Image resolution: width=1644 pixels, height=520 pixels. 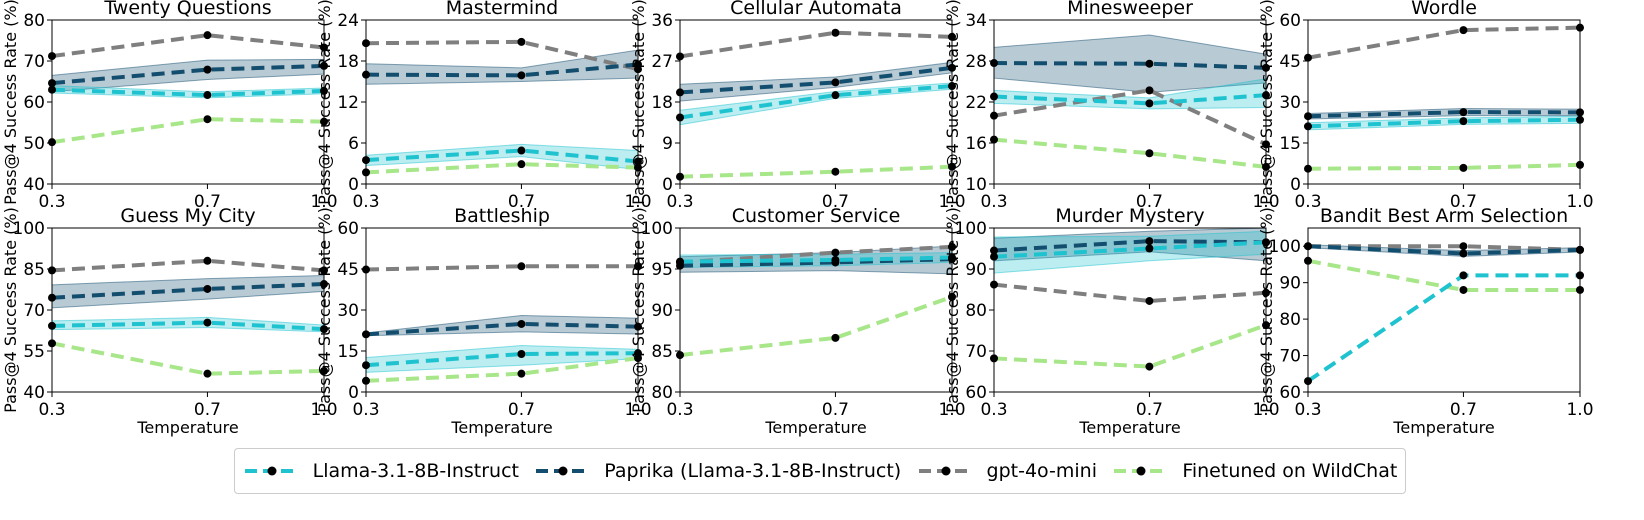 What do you see at coordinates (753, 471) in the screenshot?
I see `legend-label-paprika: Paprika (Llama-3.1-8B-Instruct)` at bounding box center [753, 471].